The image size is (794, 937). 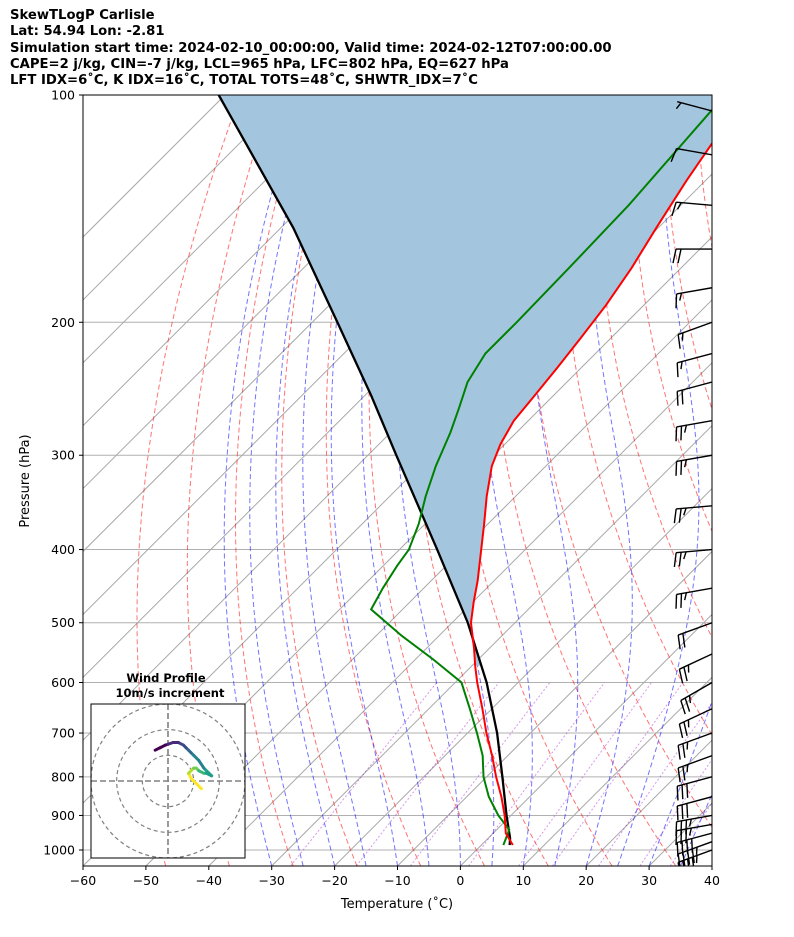 I want to click on location-text: Lat: 54.94 Lon: -2.81, so click(x=87, y=32).